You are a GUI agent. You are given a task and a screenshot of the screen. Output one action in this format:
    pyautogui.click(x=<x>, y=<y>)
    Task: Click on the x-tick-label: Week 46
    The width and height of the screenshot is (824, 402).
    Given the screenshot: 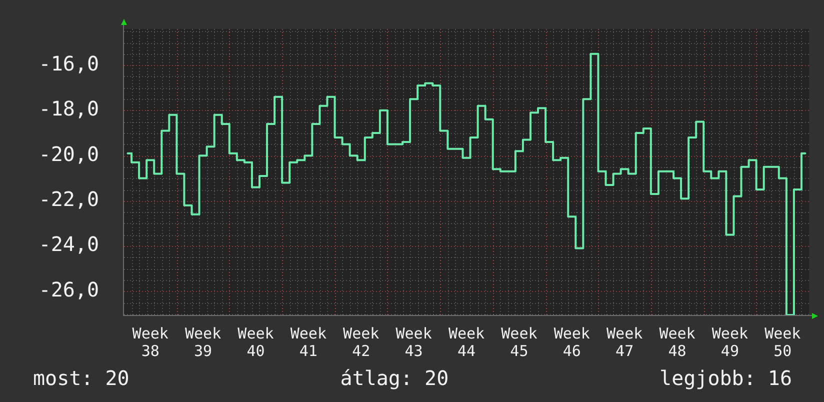 What is the action you would take?
    pyautogui.click(x=572, y=342)
    